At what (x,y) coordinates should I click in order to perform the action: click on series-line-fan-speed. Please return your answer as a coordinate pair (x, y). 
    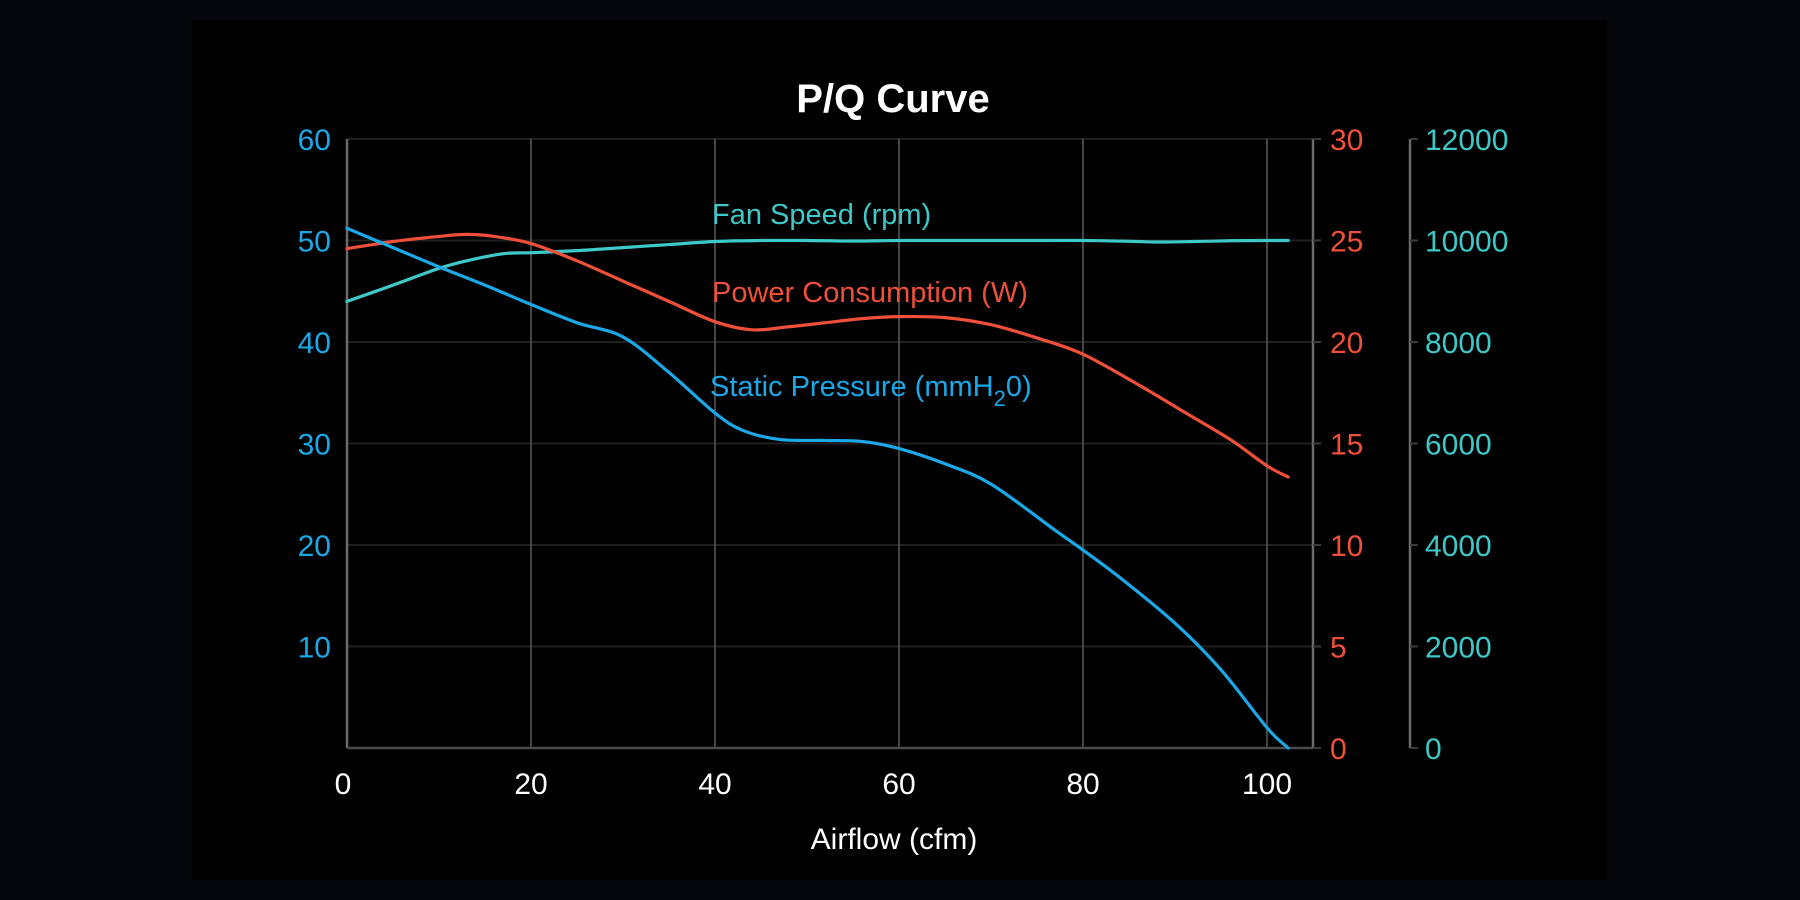
    Looking at the image, I should click on (817, 270).